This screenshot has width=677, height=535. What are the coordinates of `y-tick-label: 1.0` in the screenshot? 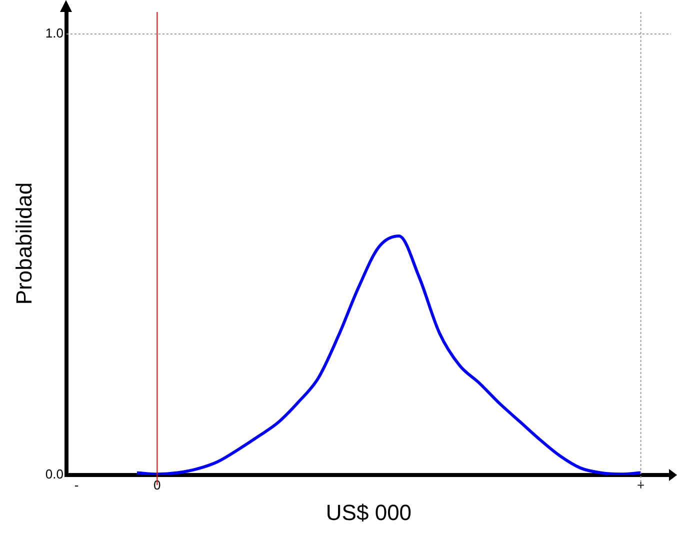 It's located at (54, 33).